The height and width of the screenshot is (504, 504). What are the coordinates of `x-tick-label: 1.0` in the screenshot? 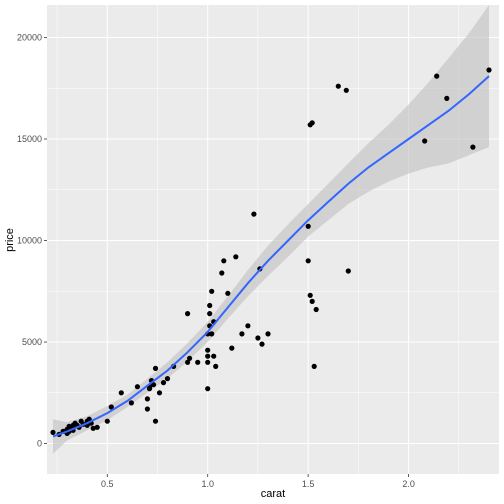 It's located at (207, 484).